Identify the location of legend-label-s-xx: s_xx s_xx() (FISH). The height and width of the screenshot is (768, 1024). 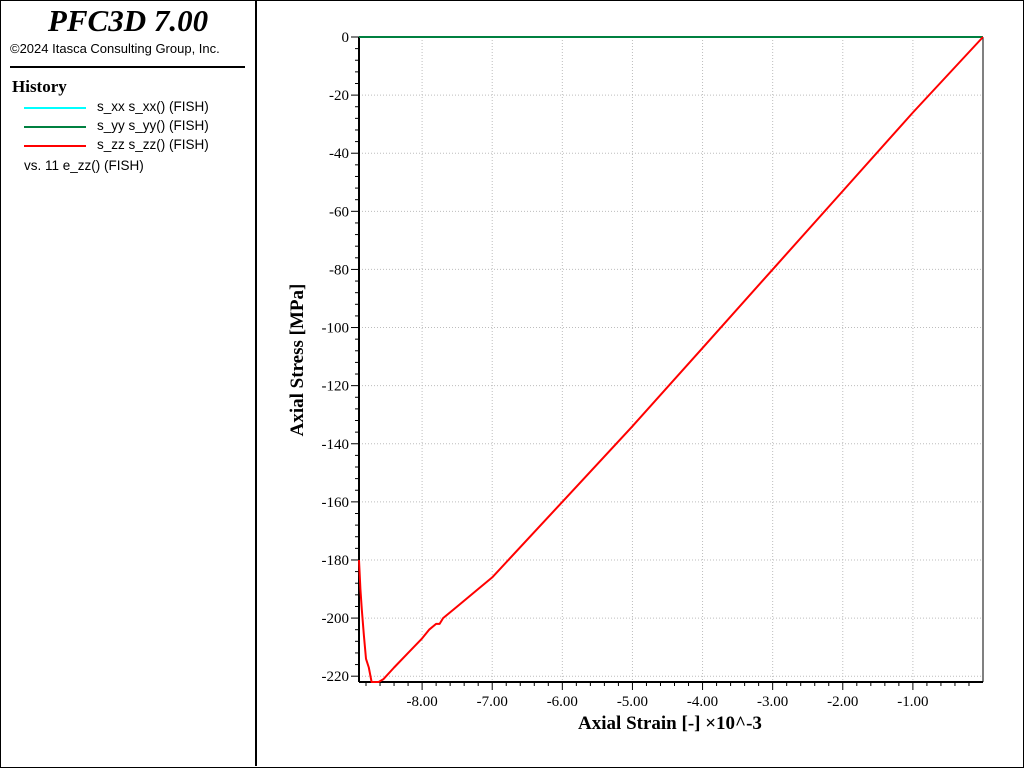
(153, 106).